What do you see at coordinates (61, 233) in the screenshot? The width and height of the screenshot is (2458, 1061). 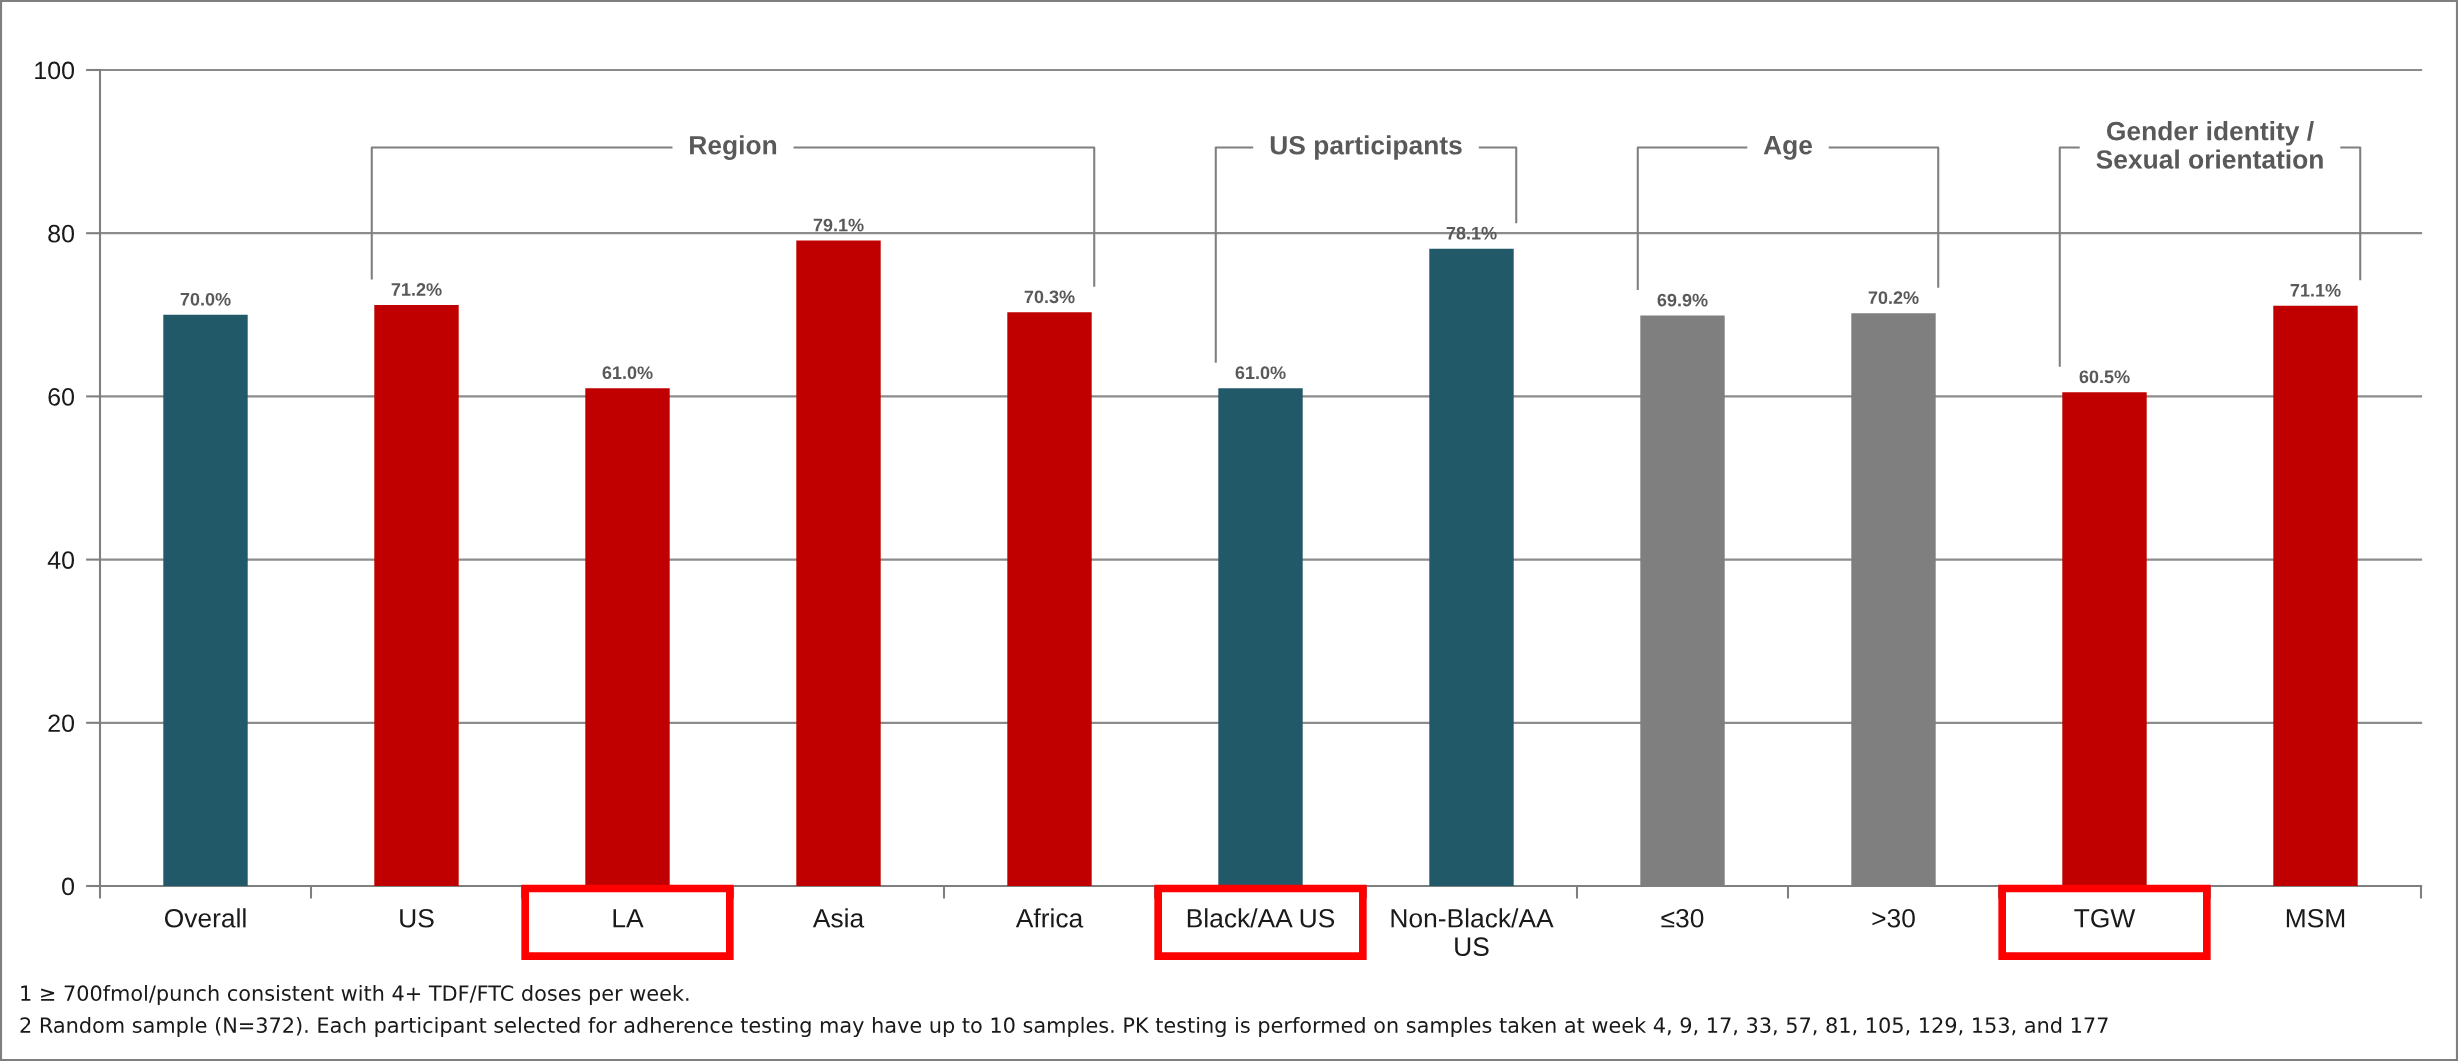 I see `y-tick-label: 80` at bounding box center [61, 233].